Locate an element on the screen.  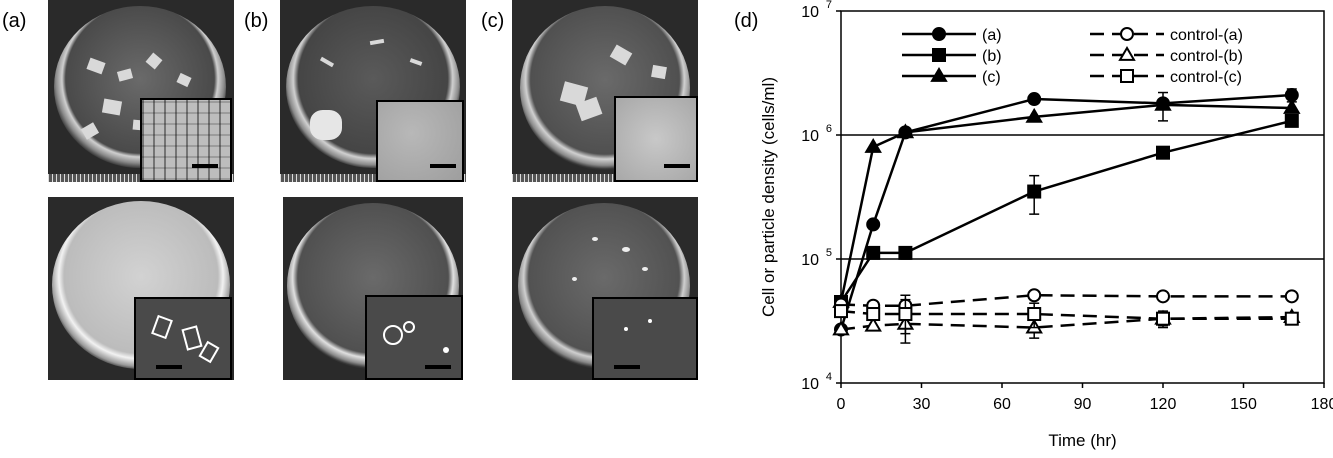
photo-b-top is located at coordinates (373, 91).